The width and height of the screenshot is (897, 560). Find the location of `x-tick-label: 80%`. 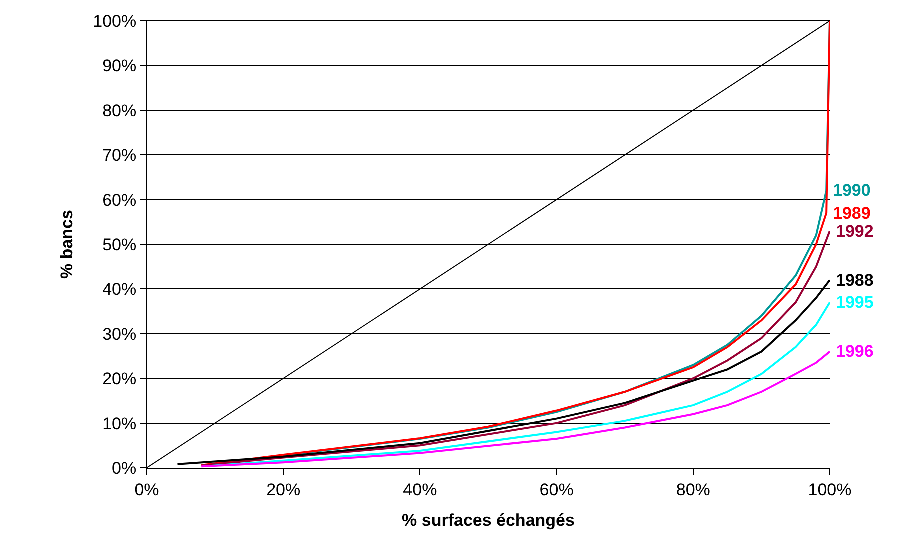

x-tick-label: 80% is located at coordinates (693, 490).